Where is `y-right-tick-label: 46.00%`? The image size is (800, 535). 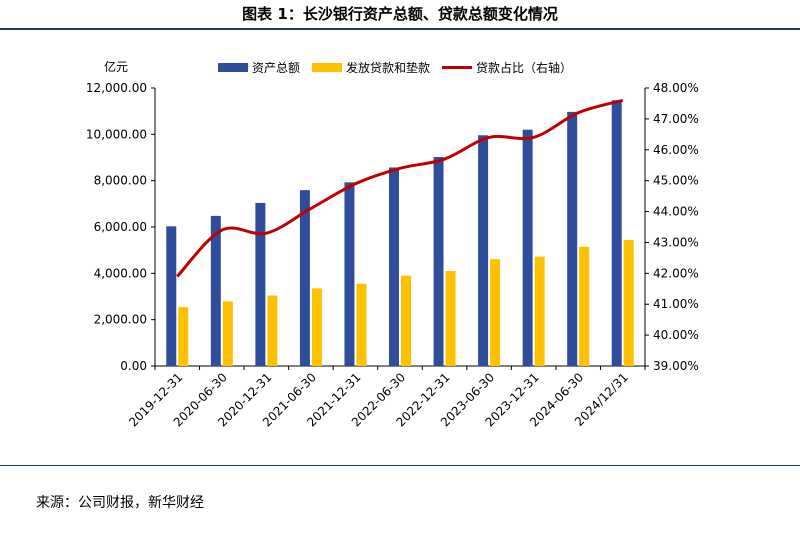
y-right-tick-label: 46.00% is located at coordinates (676, 150).